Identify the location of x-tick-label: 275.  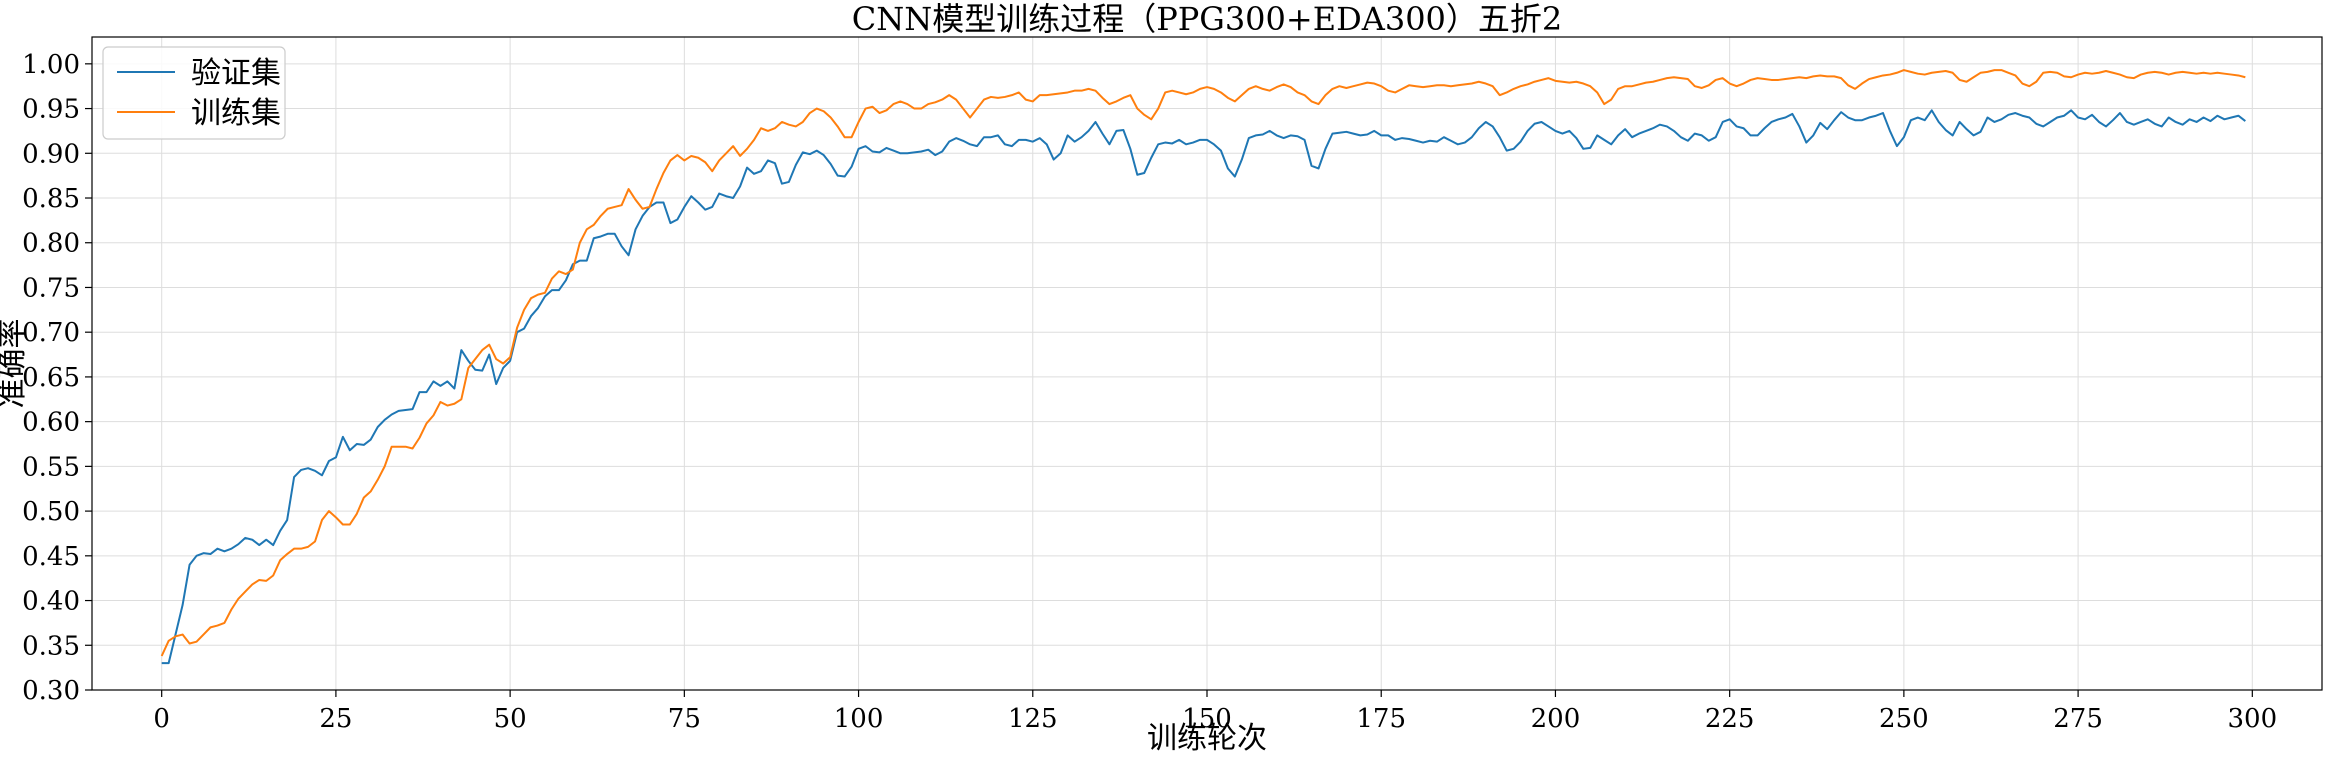
(2078, 719).